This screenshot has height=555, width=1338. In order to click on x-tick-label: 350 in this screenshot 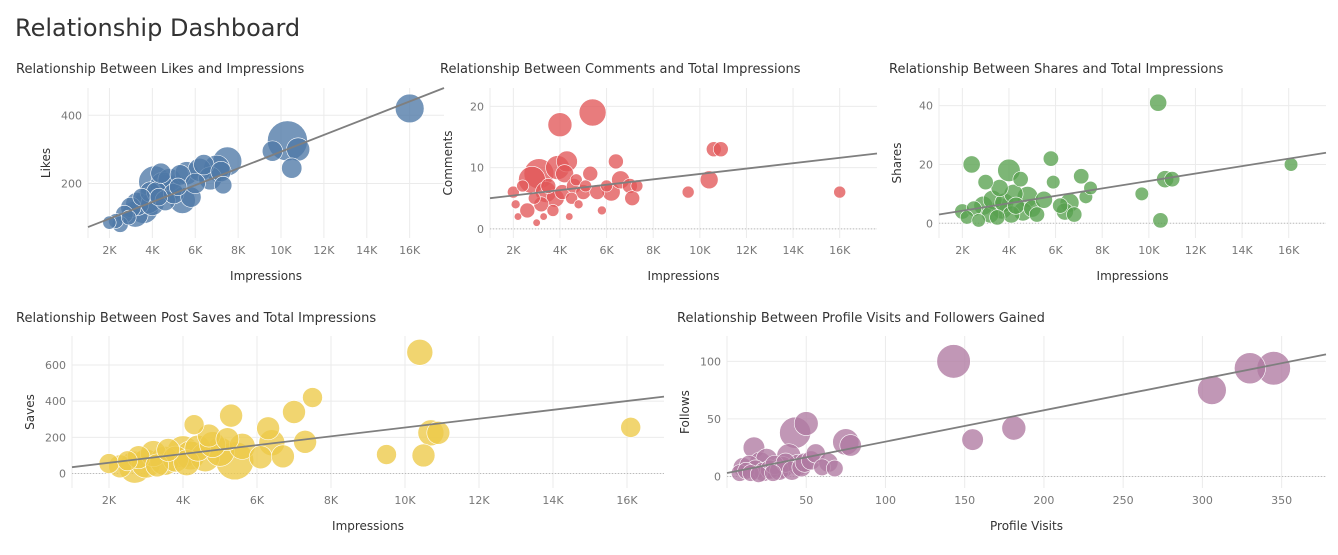, I will do `click(1281, 500)`.